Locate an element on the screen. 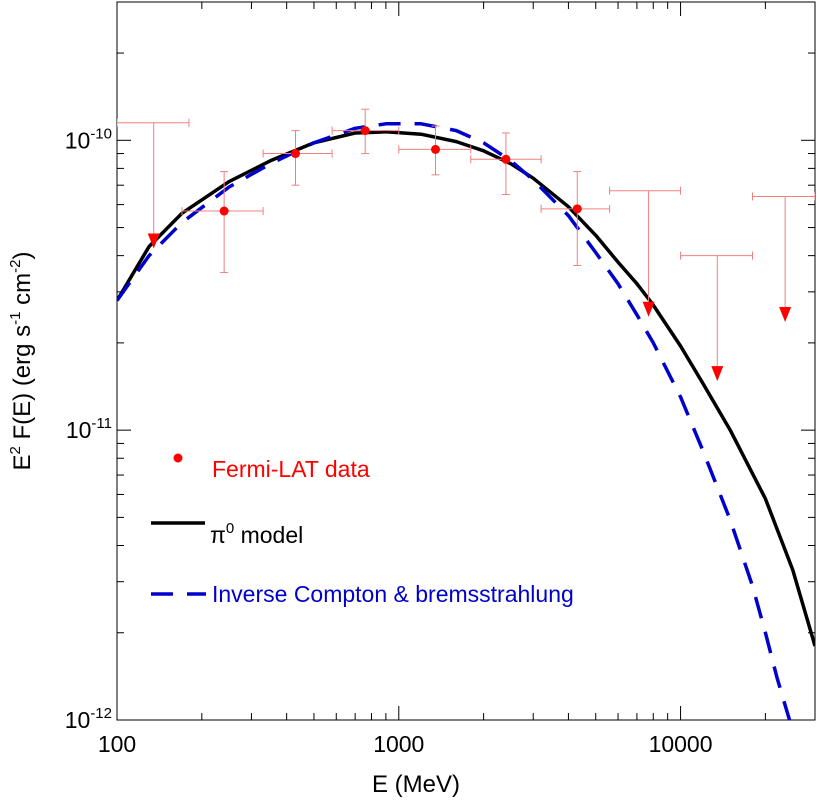 Image resolution: width=817 pixels, height=803 pixels. y-axis-title-end: ) is located at coordinates (22, 255).